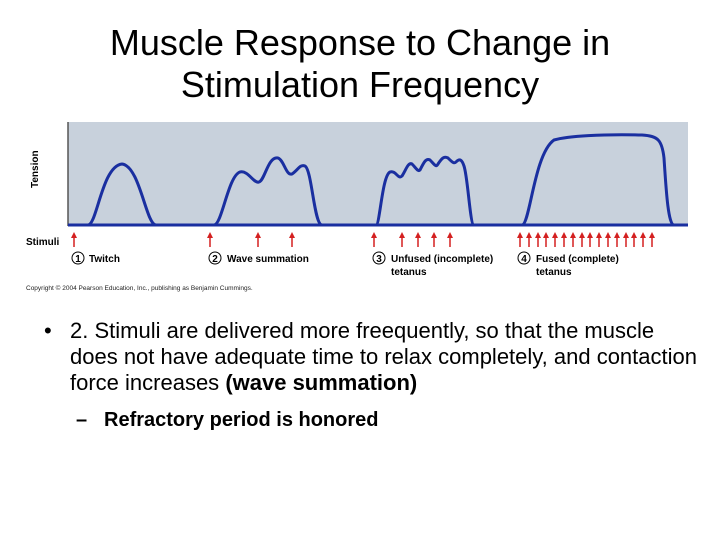  What do you see at coordinates (241, 420) in the screenshot?
I see `sub-bullet-text: Refractory period is honored` at bounding box center [241, 420].